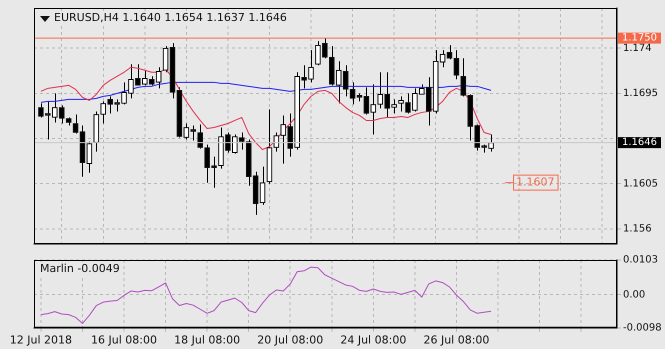 The image size is (665, 349). What do you see at coordinates (80, 268) in the screenshot?
I see `chart-title: Marlin -0.0049` at bounding box center [80, 268].